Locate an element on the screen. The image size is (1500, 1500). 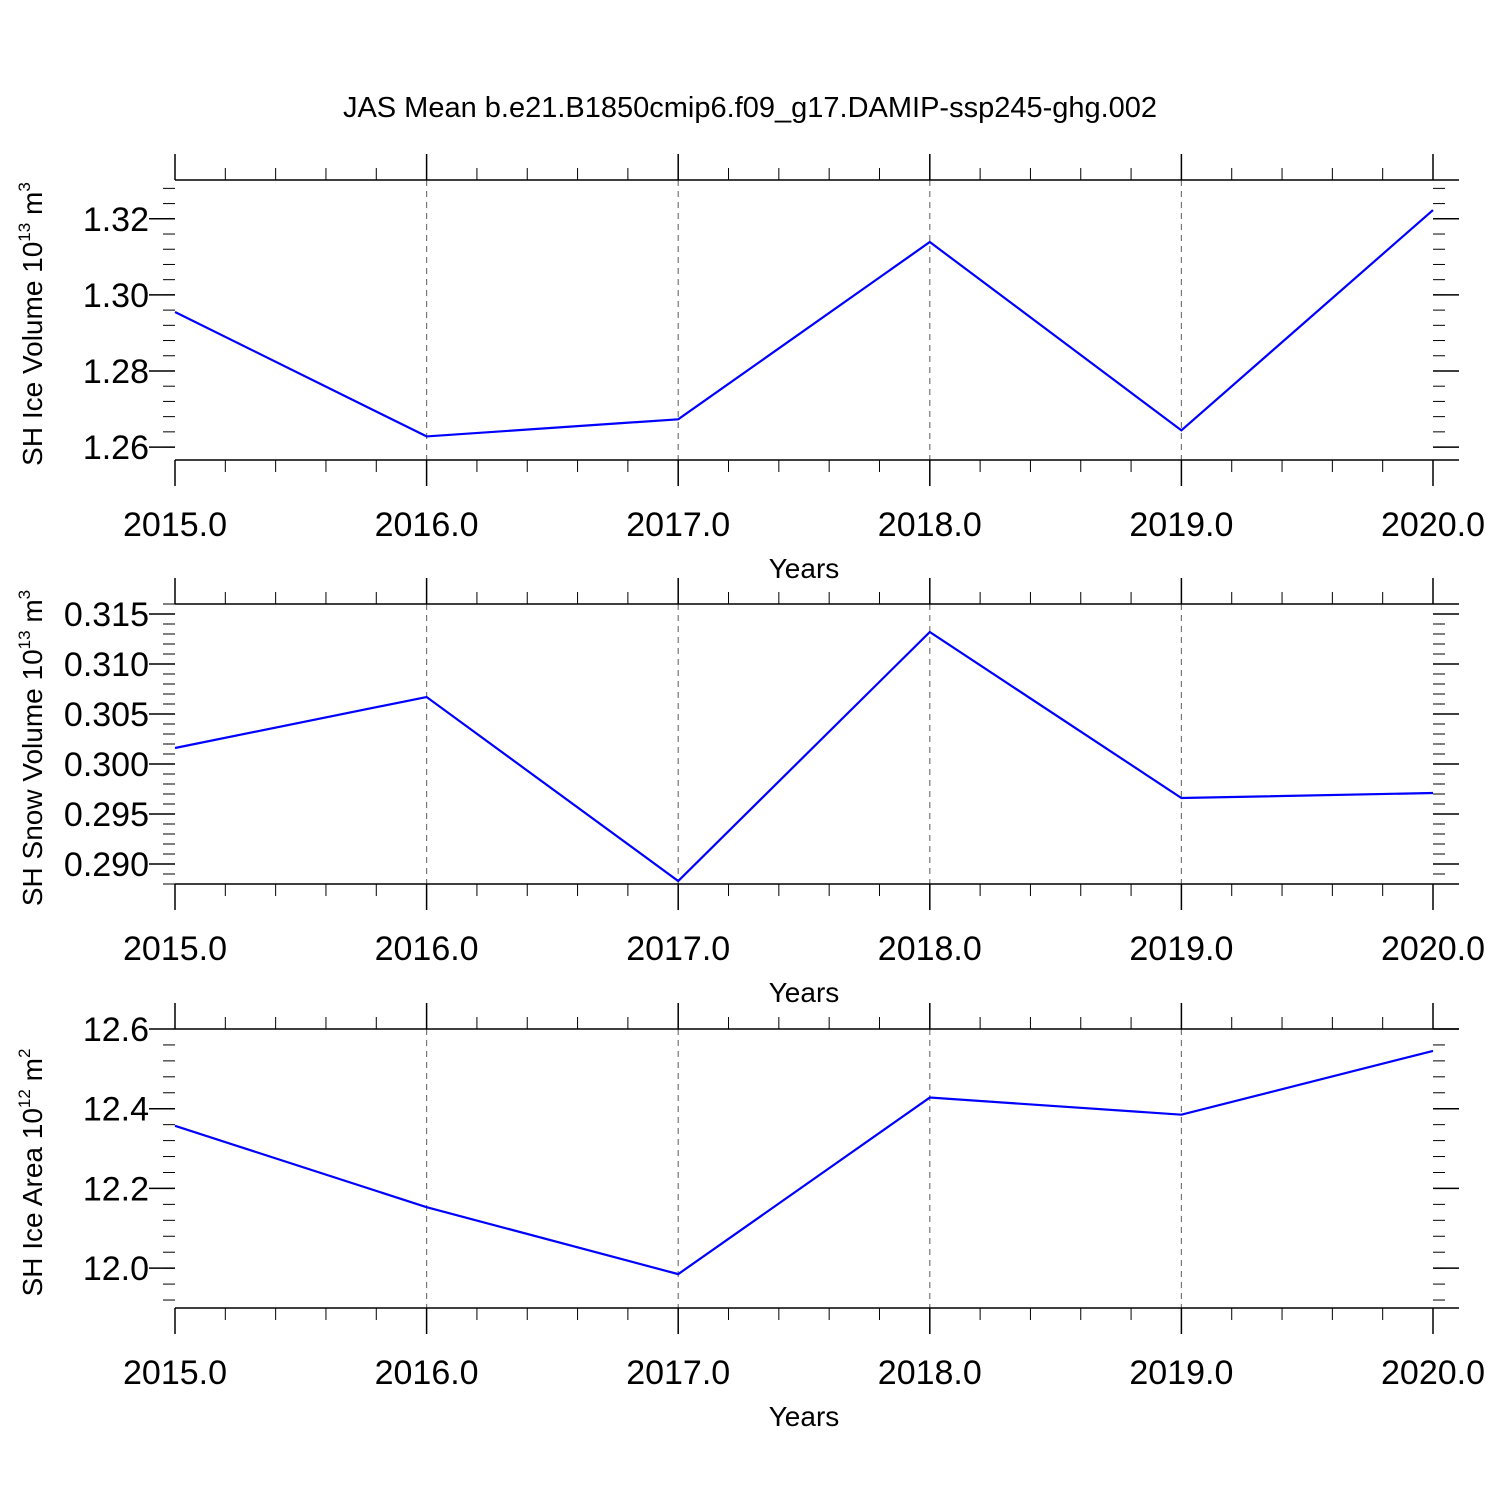
y-tick-label: 0.295 is located at coordinates (106, 815).